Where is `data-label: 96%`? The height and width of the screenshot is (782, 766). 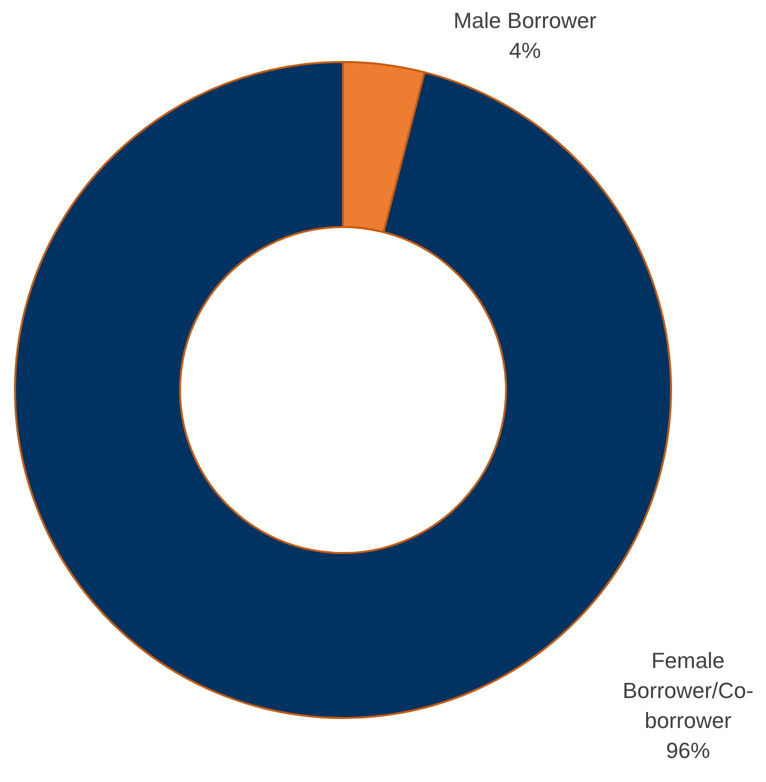
data-label: 96% is located at coordinates (688, 750).